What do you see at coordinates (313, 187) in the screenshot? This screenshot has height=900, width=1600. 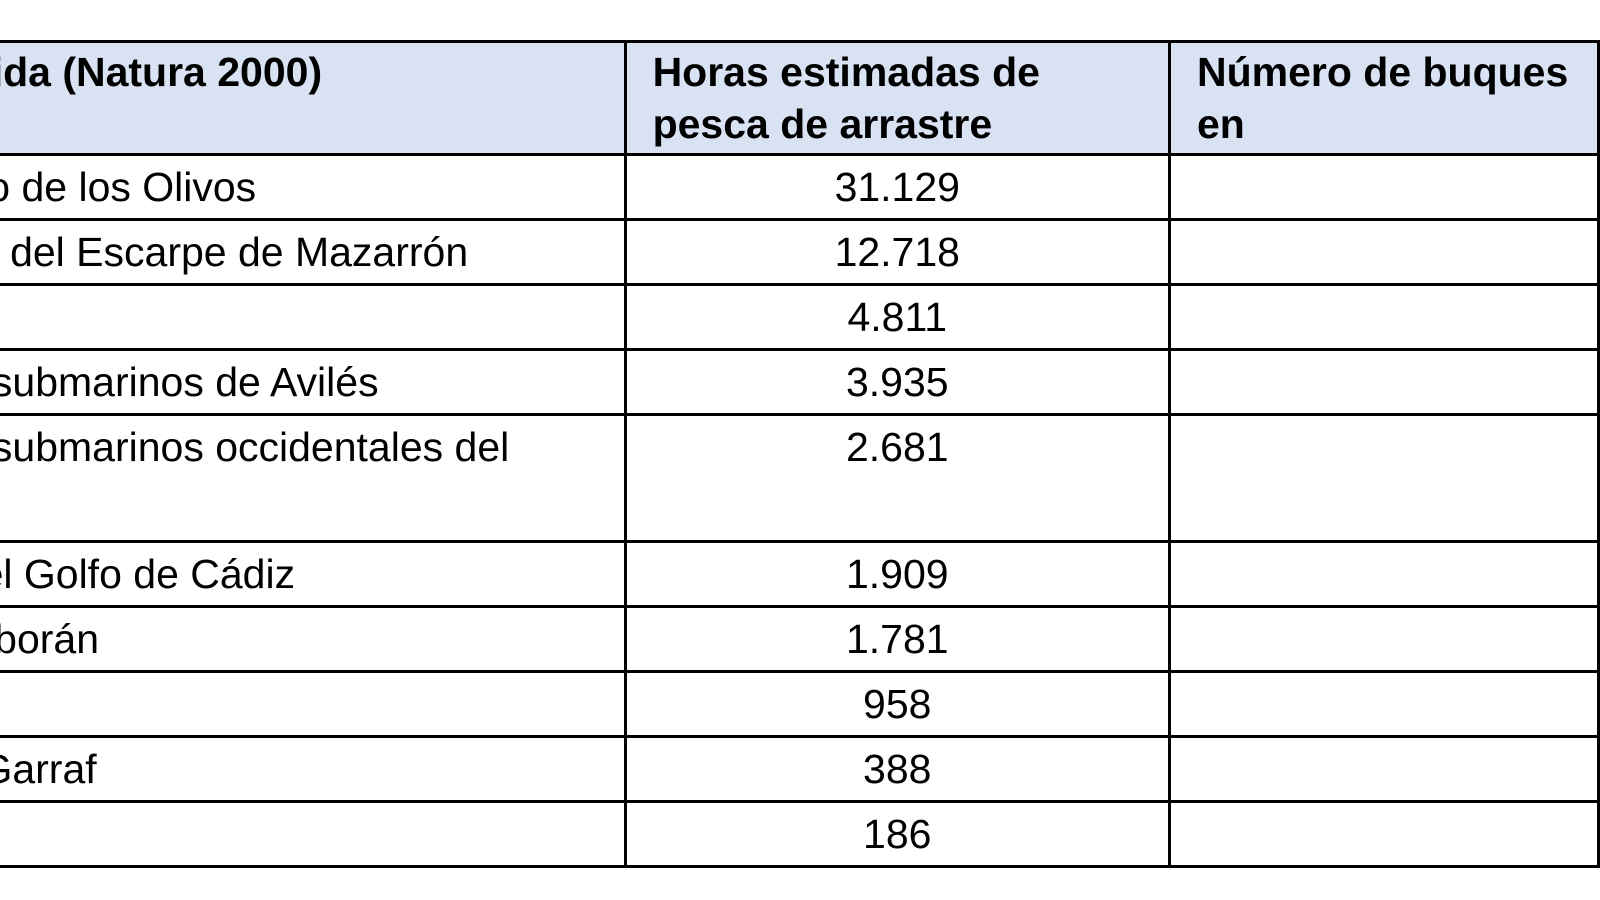 I see `zone-name: Sur de Almería - Seco de los Olivos` at bounding box center [313, 187].